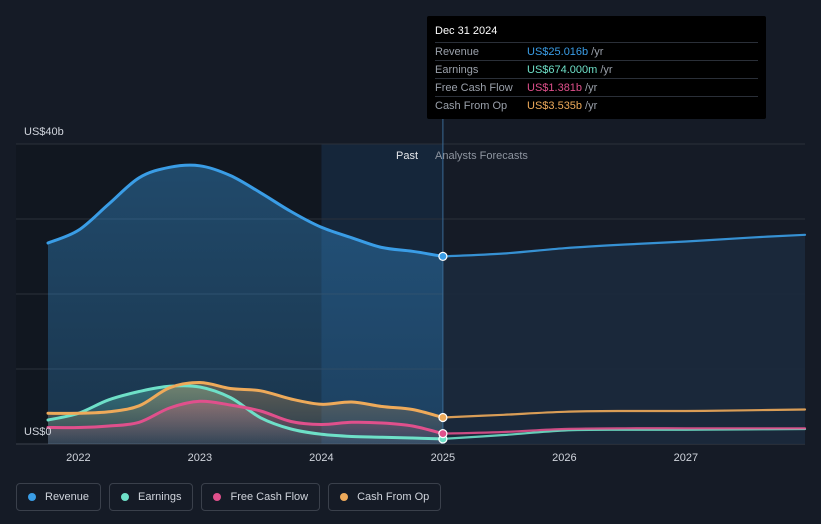  I want to click on legend-item-revenue: Revenue, so click(59, 497).